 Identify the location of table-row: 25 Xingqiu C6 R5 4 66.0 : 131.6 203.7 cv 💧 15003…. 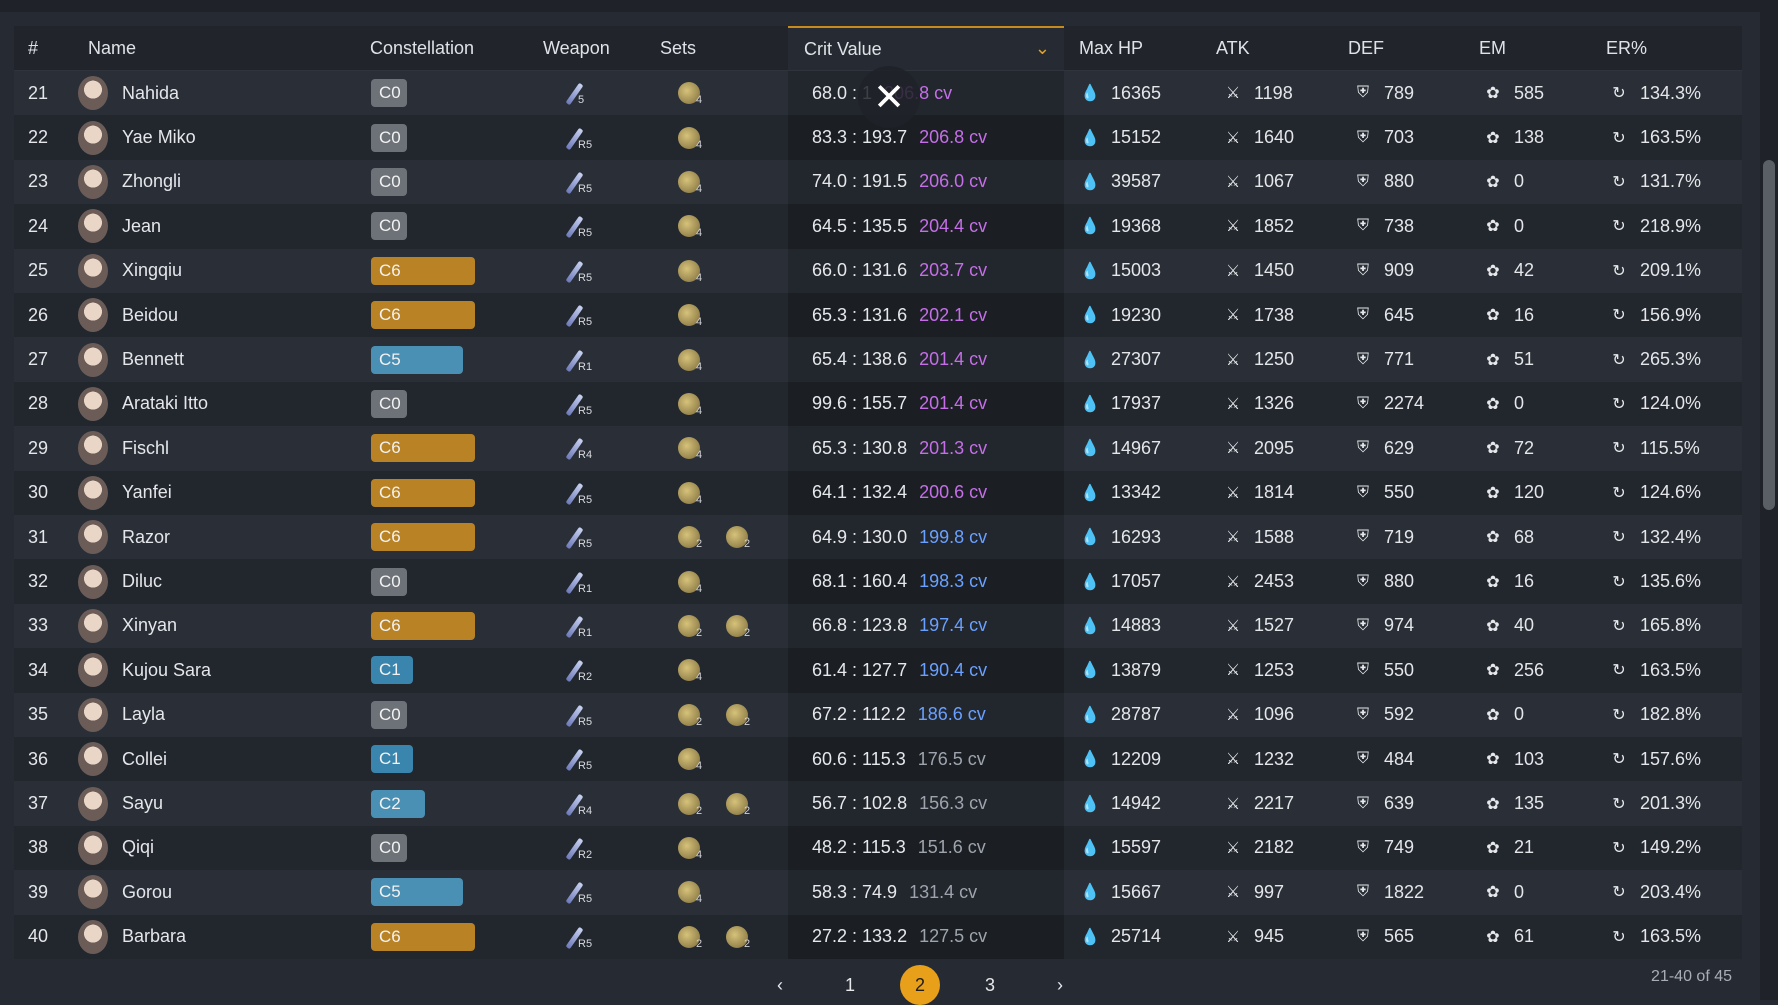
(878, 270).